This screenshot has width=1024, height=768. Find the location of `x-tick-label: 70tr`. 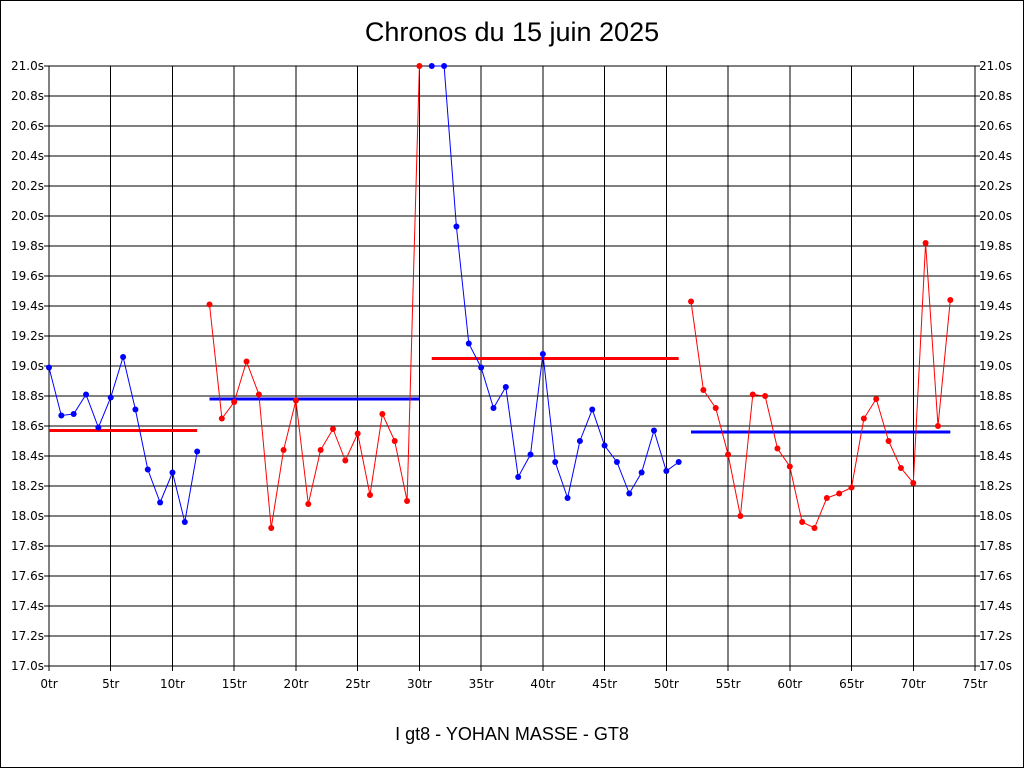

x-tick-label: 70tr is located at coordinates (913, 684).